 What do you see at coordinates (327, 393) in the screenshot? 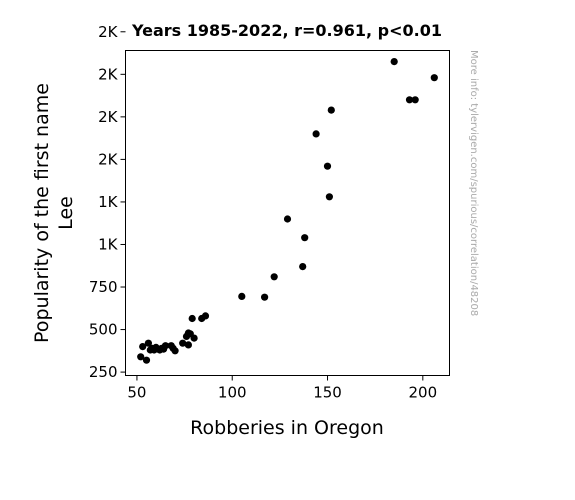
I see `x-tick-label: 150` at bounding box center [327, 393].